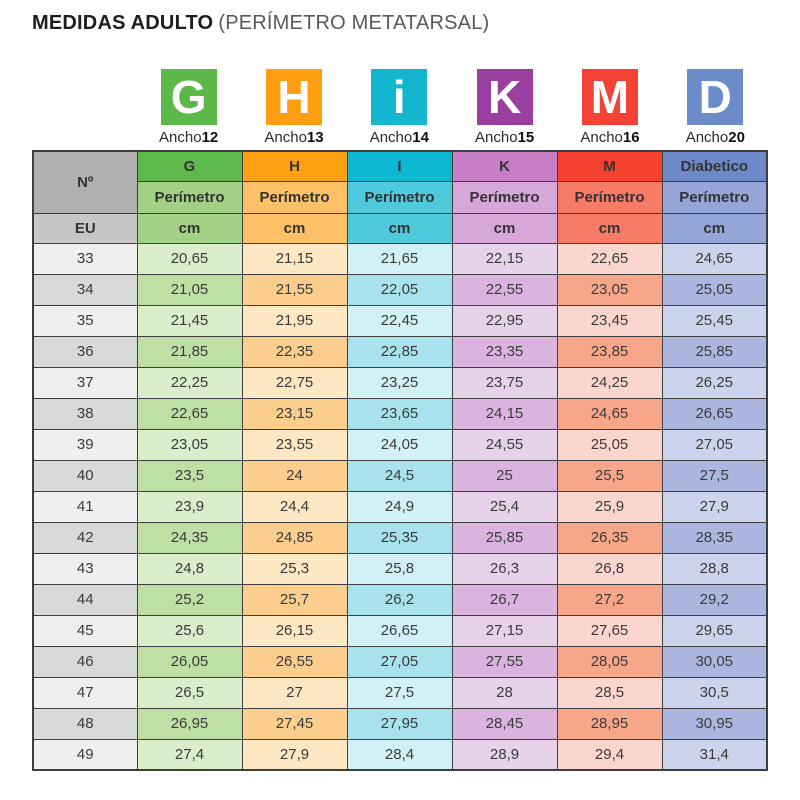 The height and width of the screenshot is (800, 800). I want to click on value-cell-I: 22,45, so click(399, 320).